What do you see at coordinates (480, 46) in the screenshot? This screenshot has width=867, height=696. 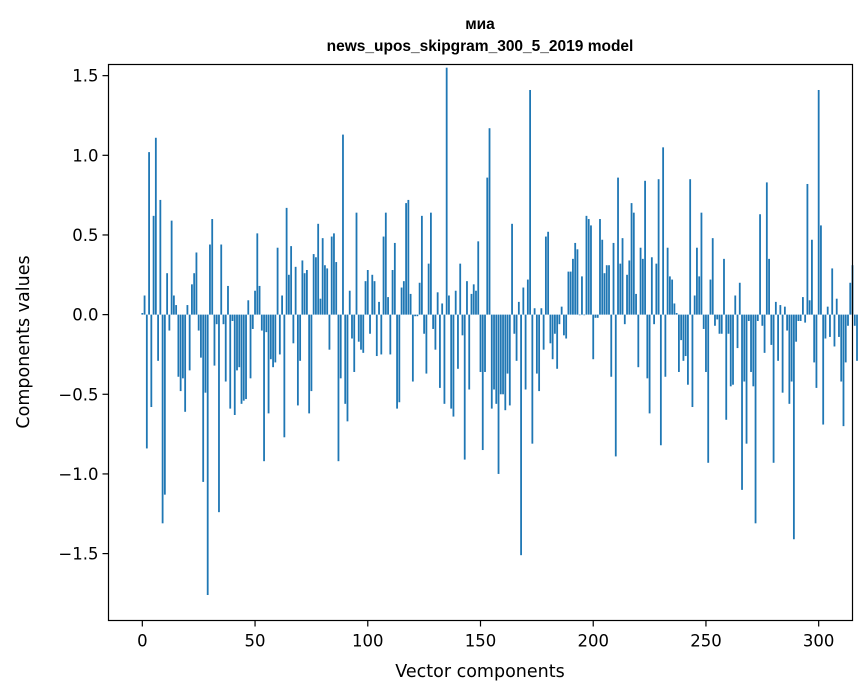 I see `chart-title-line2: news_upos_skipgram_300_5_2019 model` at bounding box center [480, 46].